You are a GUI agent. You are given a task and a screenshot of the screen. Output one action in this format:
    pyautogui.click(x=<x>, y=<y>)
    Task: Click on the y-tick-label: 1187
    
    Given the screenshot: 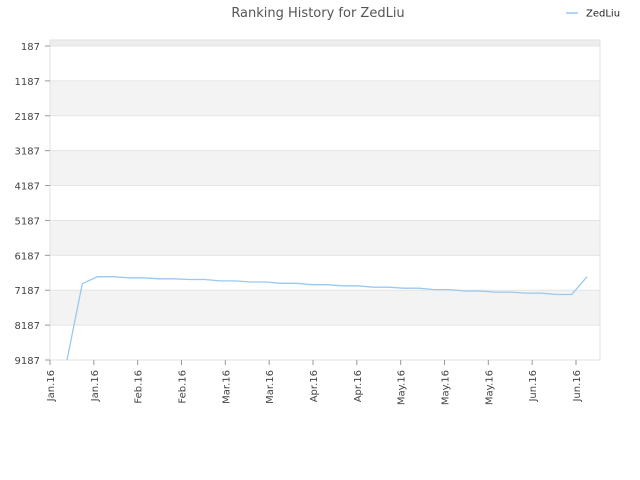 What is the action you would take?
    pyautogui.click(x=27, y=82)
    